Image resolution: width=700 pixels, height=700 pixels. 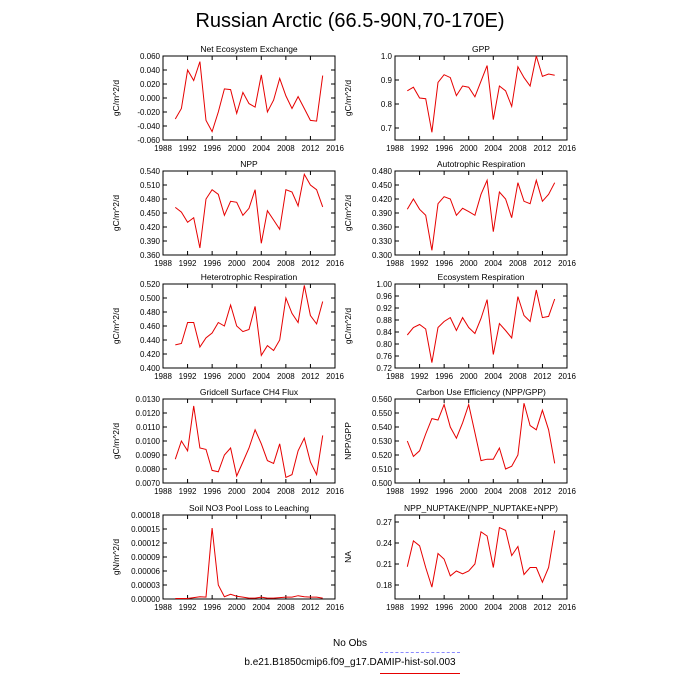 I want to click on y-tick-label: 0.390, so click(x=382, y=213).